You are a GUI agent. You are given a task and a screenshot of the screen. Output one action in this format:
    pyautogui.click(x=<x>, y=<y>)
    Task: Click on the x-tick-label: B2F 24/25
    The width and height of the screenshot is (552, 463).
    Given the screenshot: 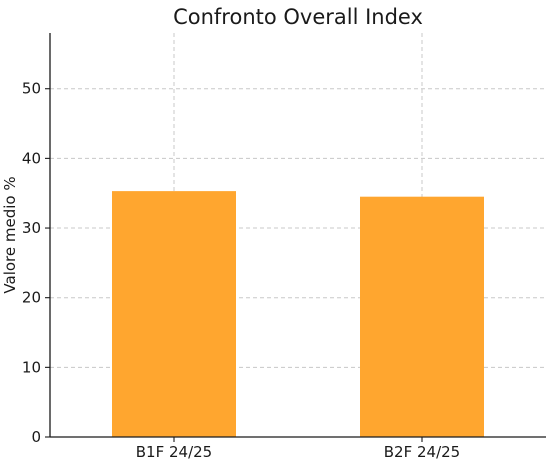 What is the action you would take?
    pyautogui.click(x=422, y=452)
    